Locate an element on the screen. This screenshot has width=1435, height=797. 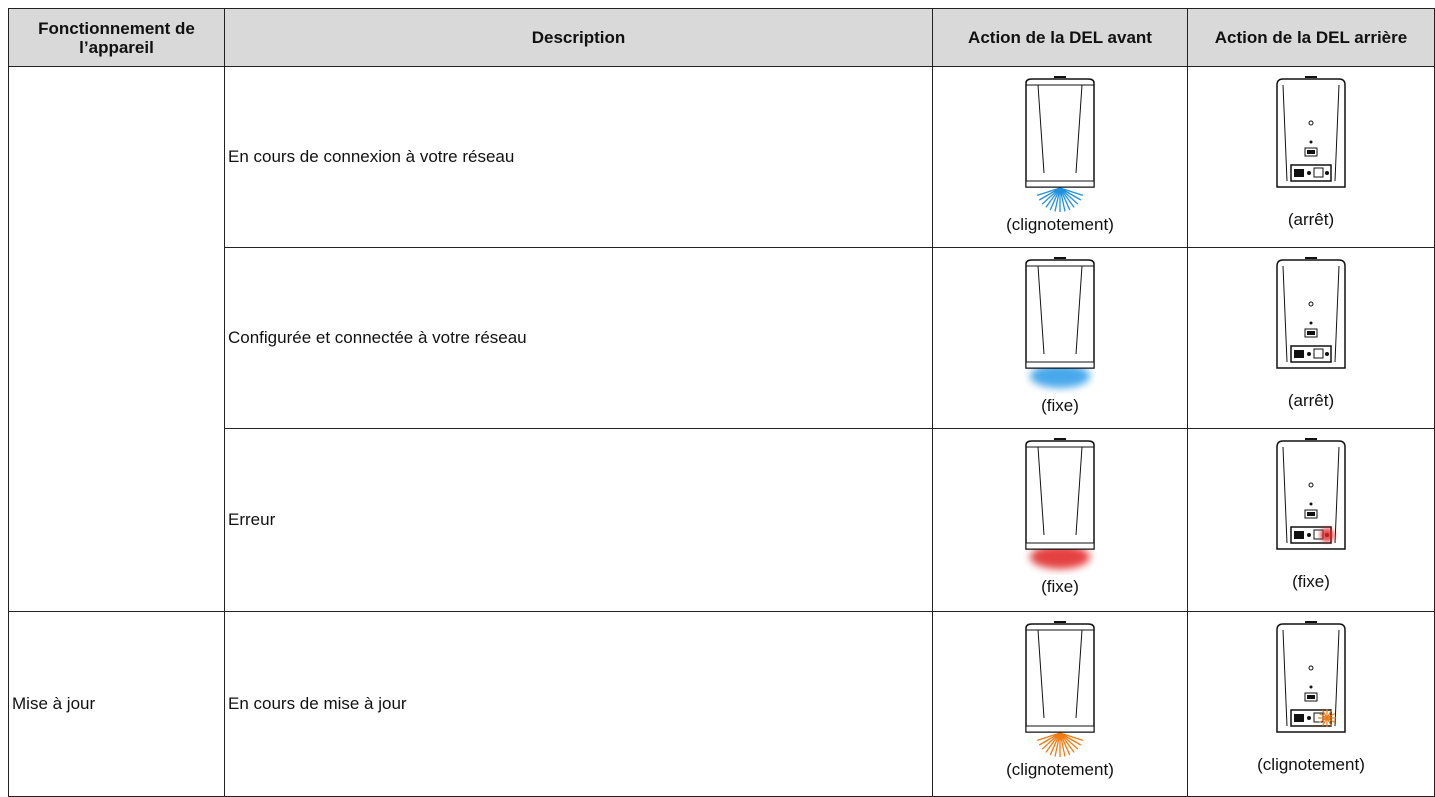
rear-led-cell: (fixe) is located at coordinates (1311, 520).